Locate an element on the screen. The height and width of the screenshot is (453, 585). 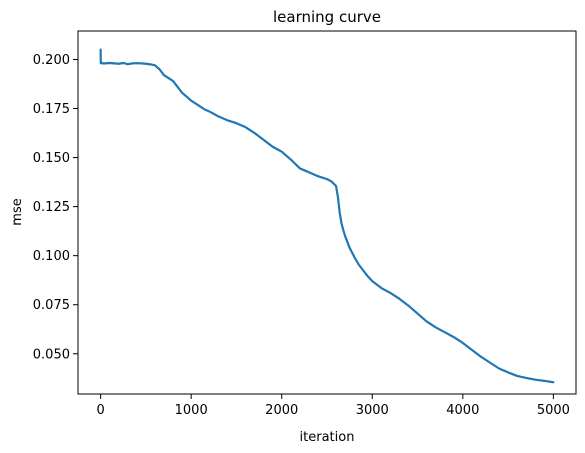
x-tick-label: 1000 is located at coordinates (191, 410).